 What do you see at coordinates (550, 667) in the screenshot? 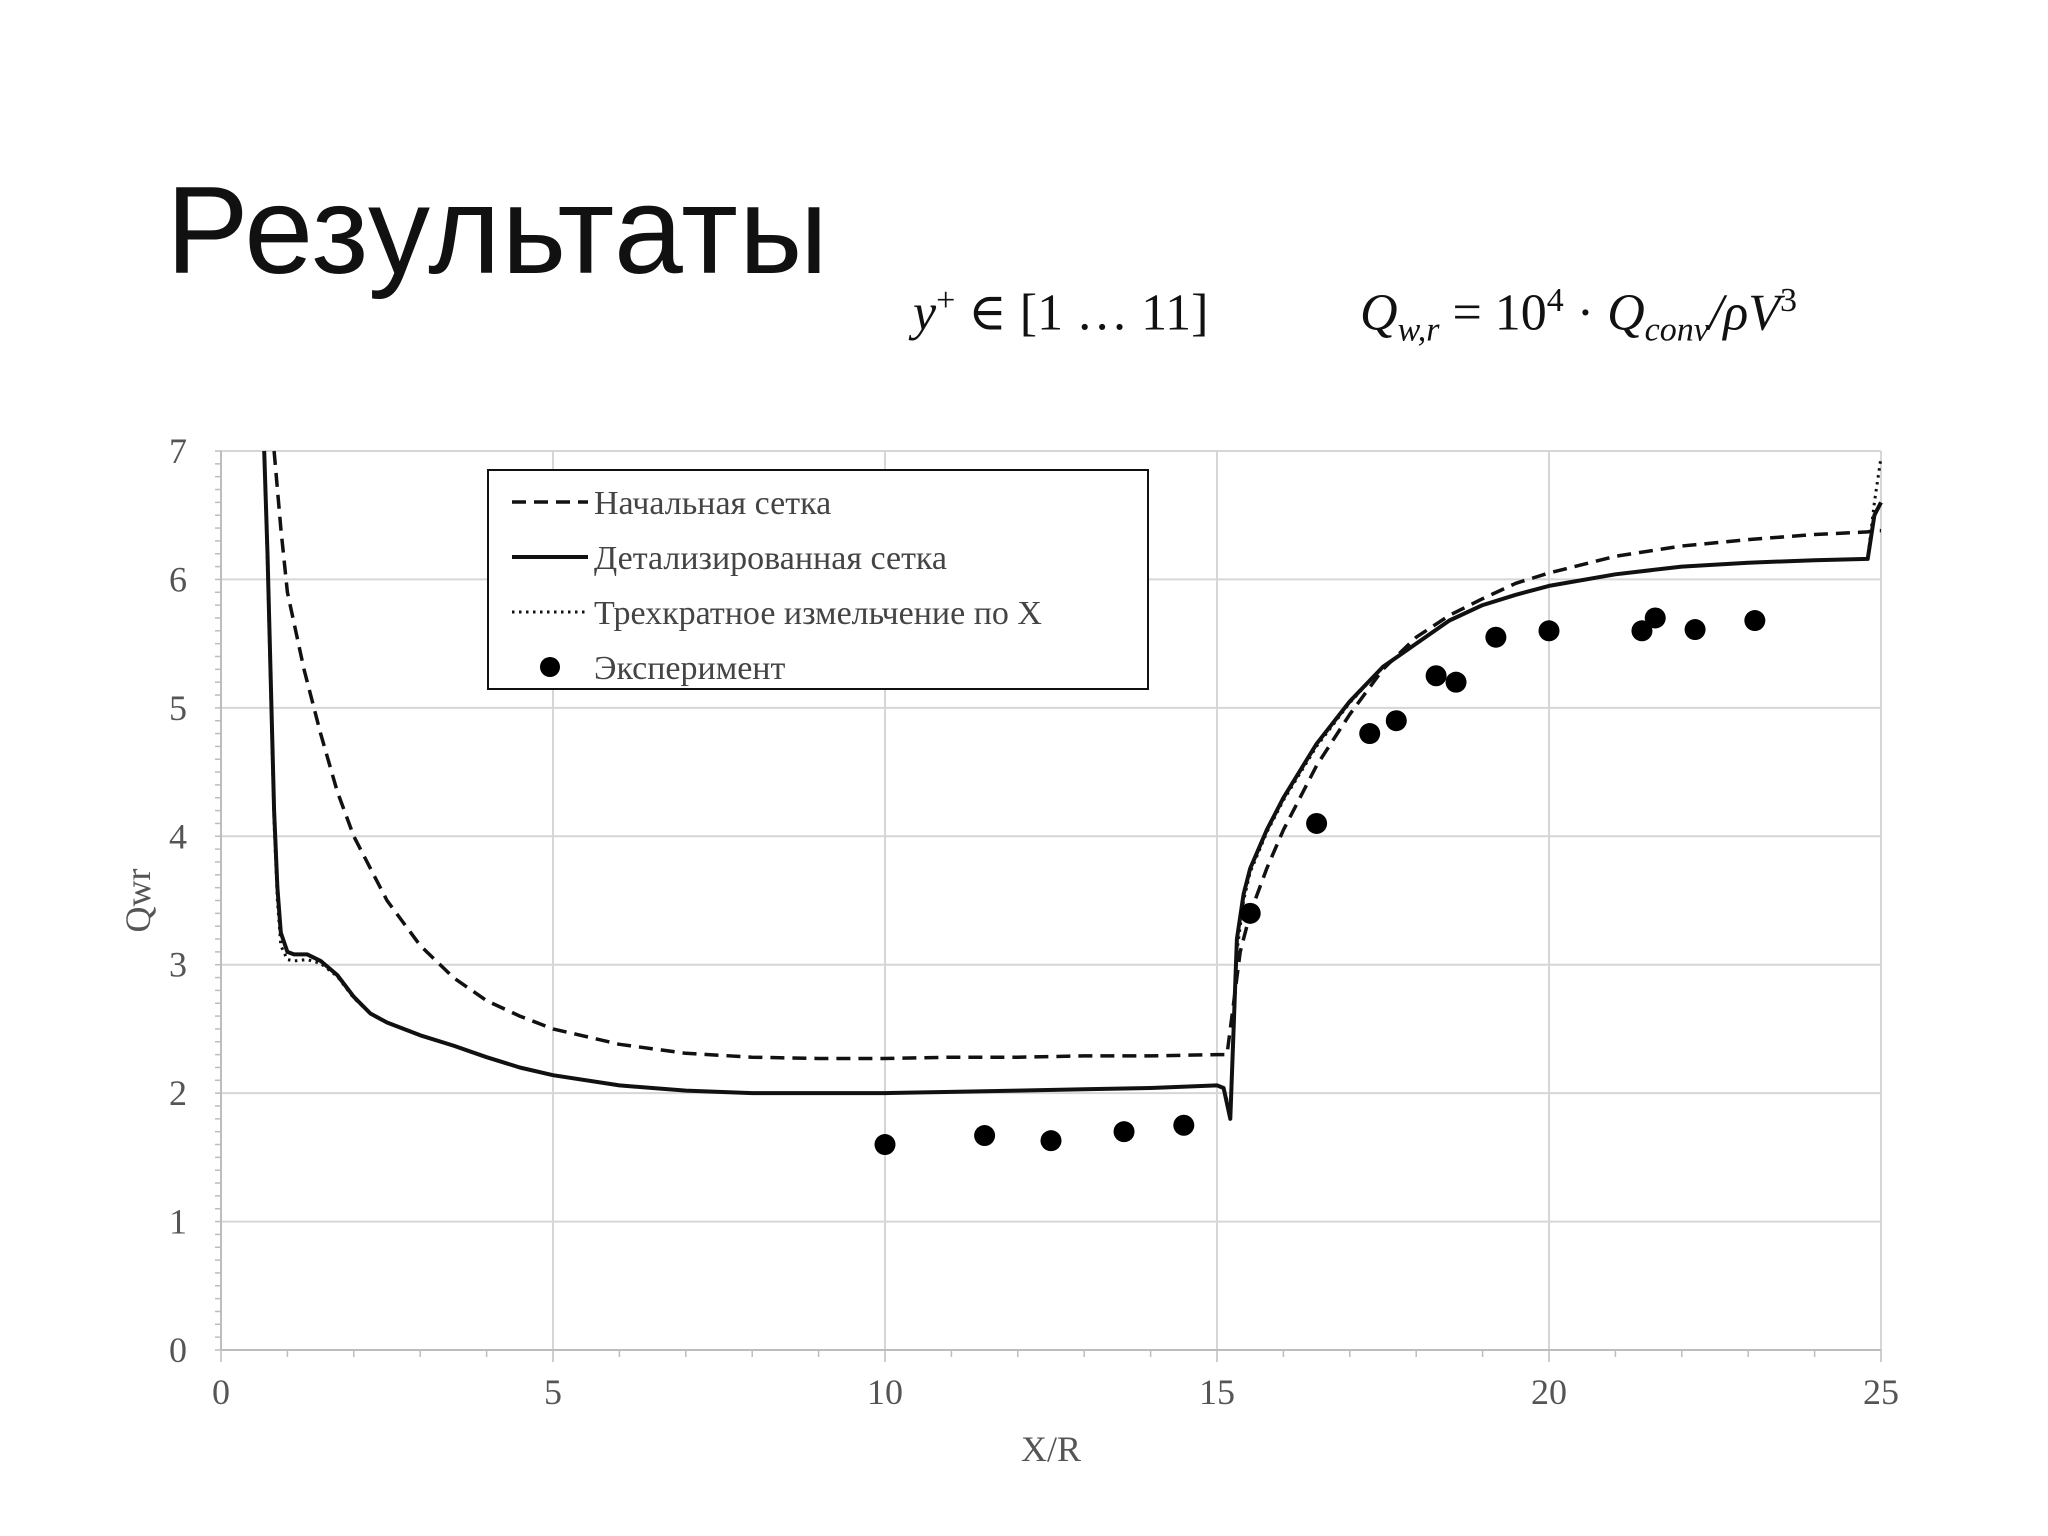
I see `legend-marker` at bounding box center [550, 667].